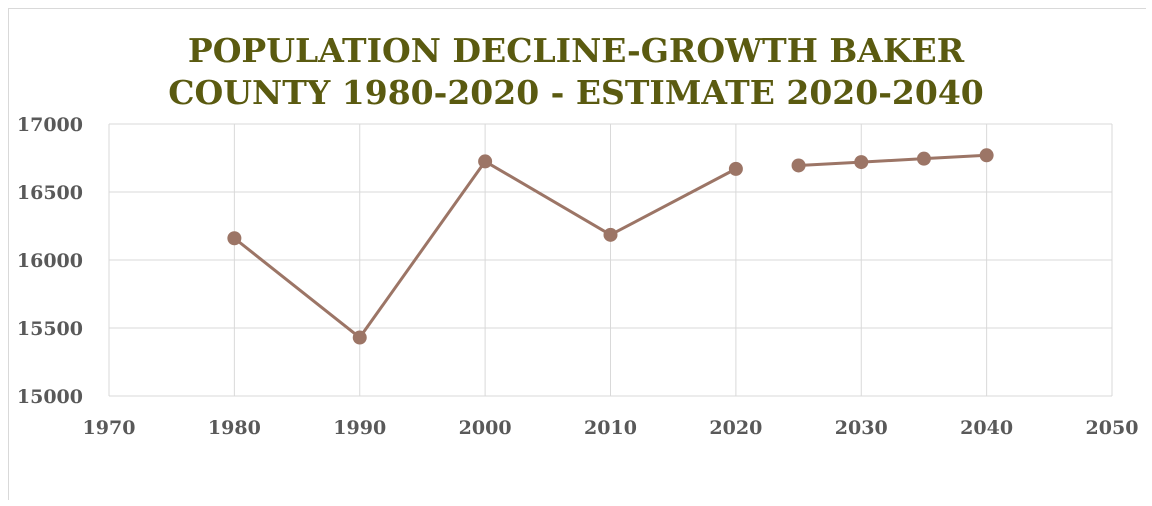 Image resolution: width=1152 pixels, height=506 pixels. What do you see at coordinates (50, 193) in the screenshot?
I see `y-tick-label: 16500` at bounding box center [50, 193].